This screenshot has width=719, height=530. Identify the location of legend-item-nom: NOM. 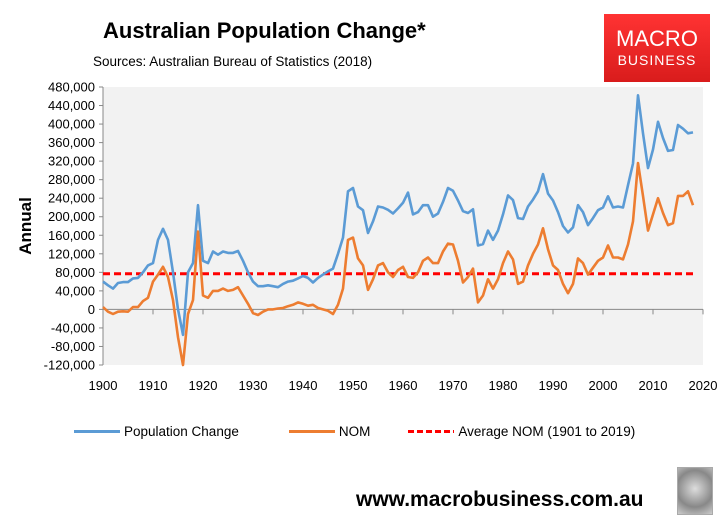
(329, 431).